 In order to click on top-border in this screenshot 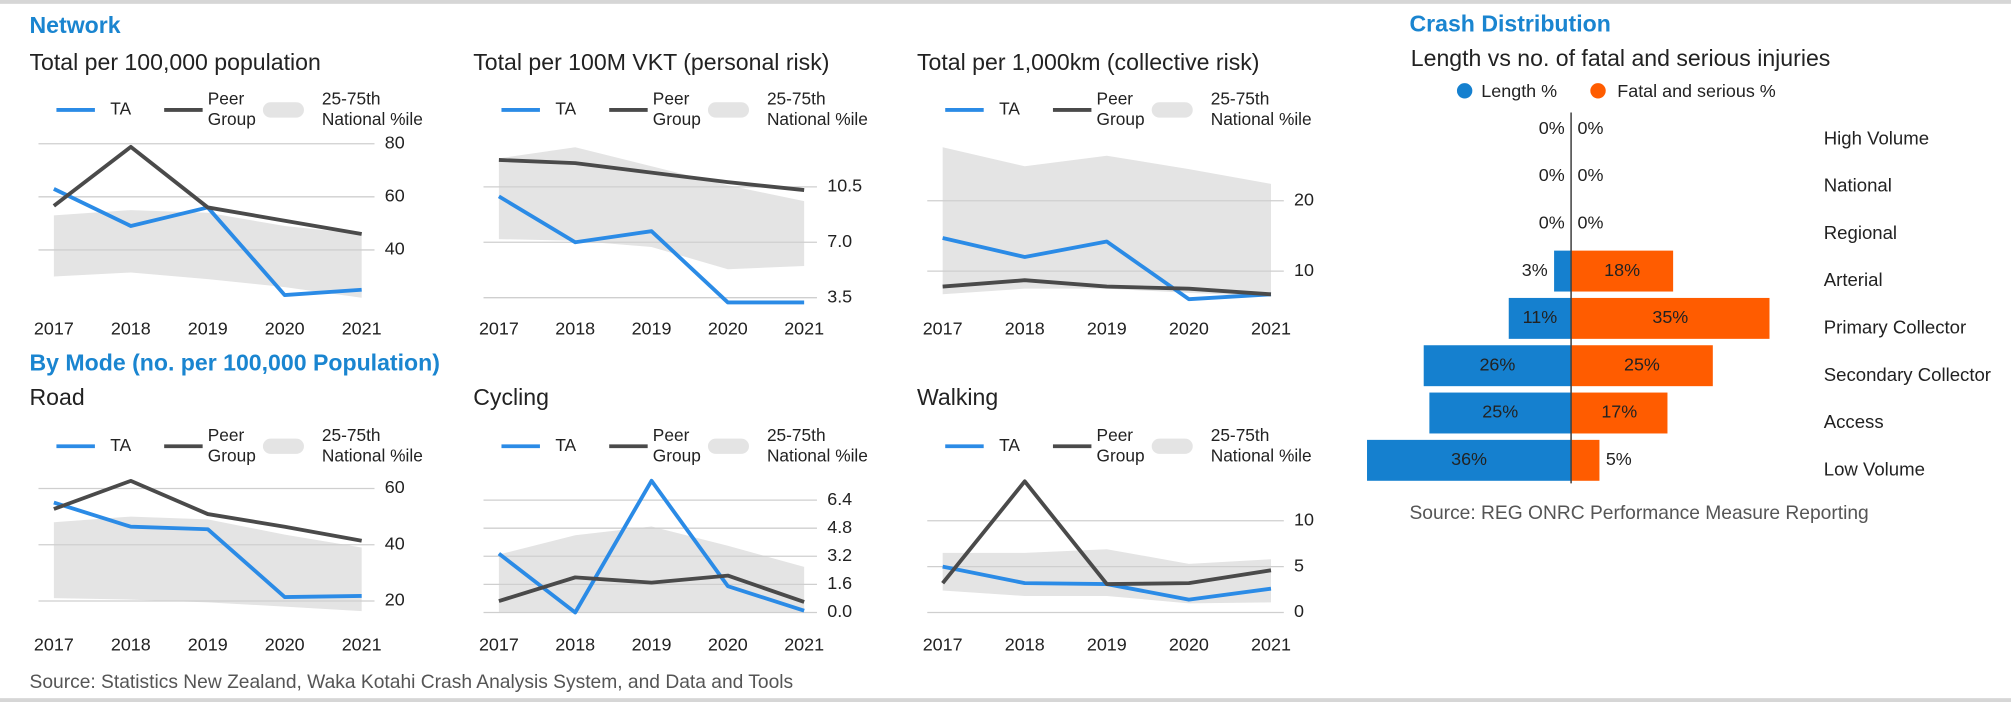, I will do `click(1005, 2)`.